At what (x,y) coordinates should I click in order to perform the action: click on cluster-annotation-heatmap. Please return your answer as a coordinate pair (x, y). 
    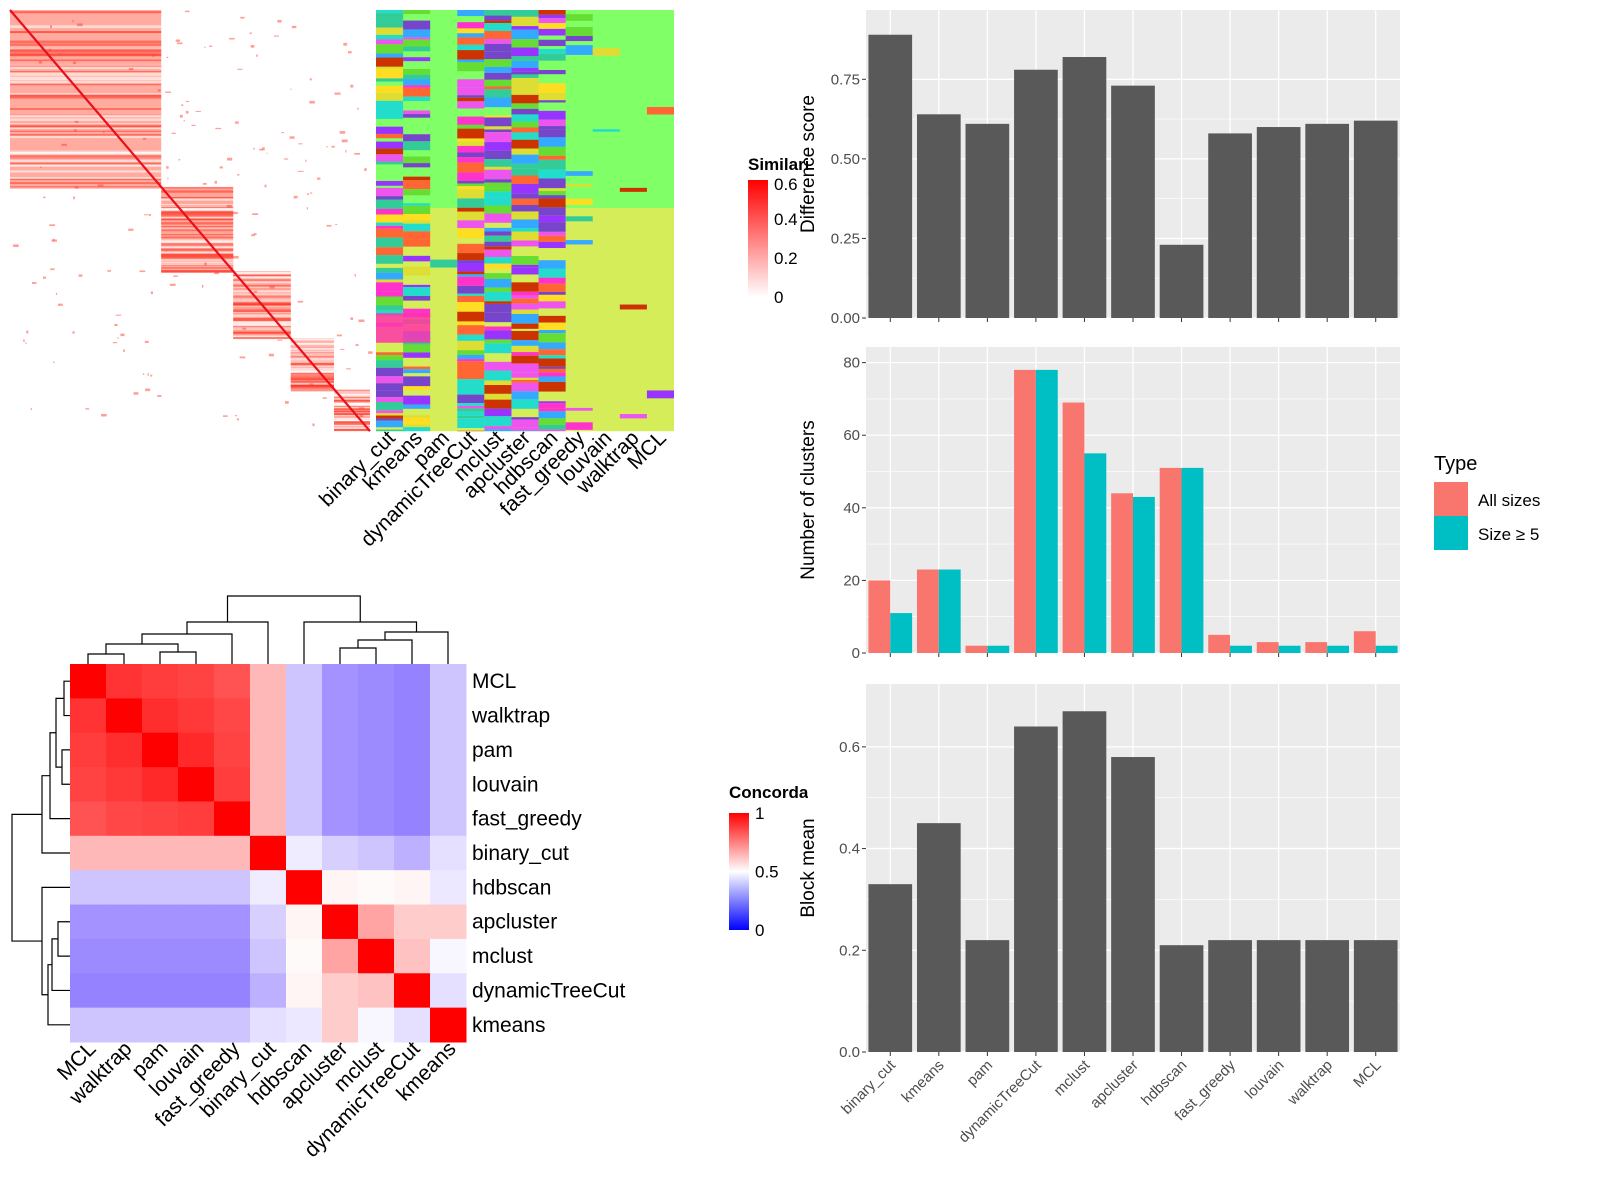
    Looking at the image, I should click on (525, 221).